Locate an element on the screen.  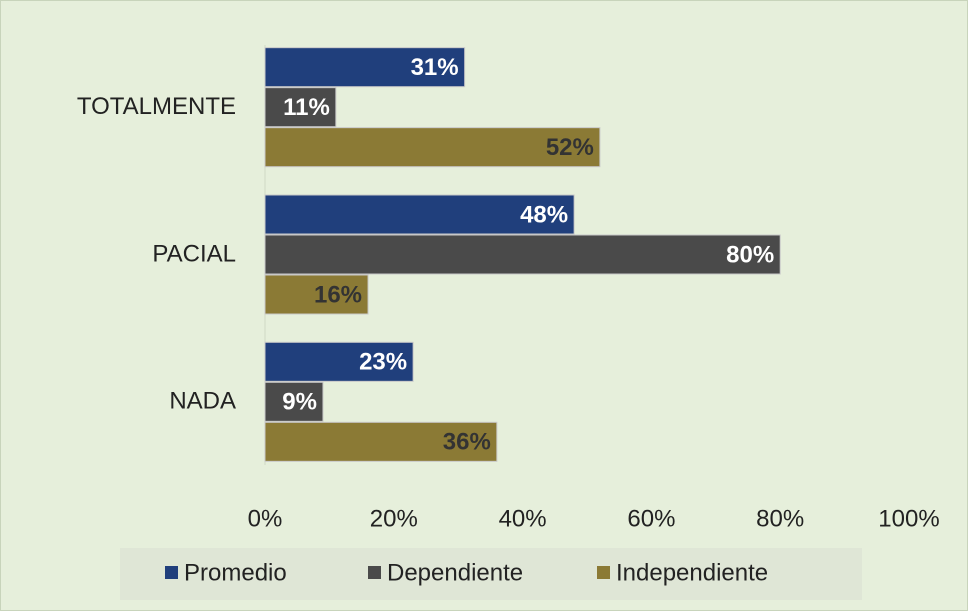
data-label: 31% is located at coordinates (435, 67).